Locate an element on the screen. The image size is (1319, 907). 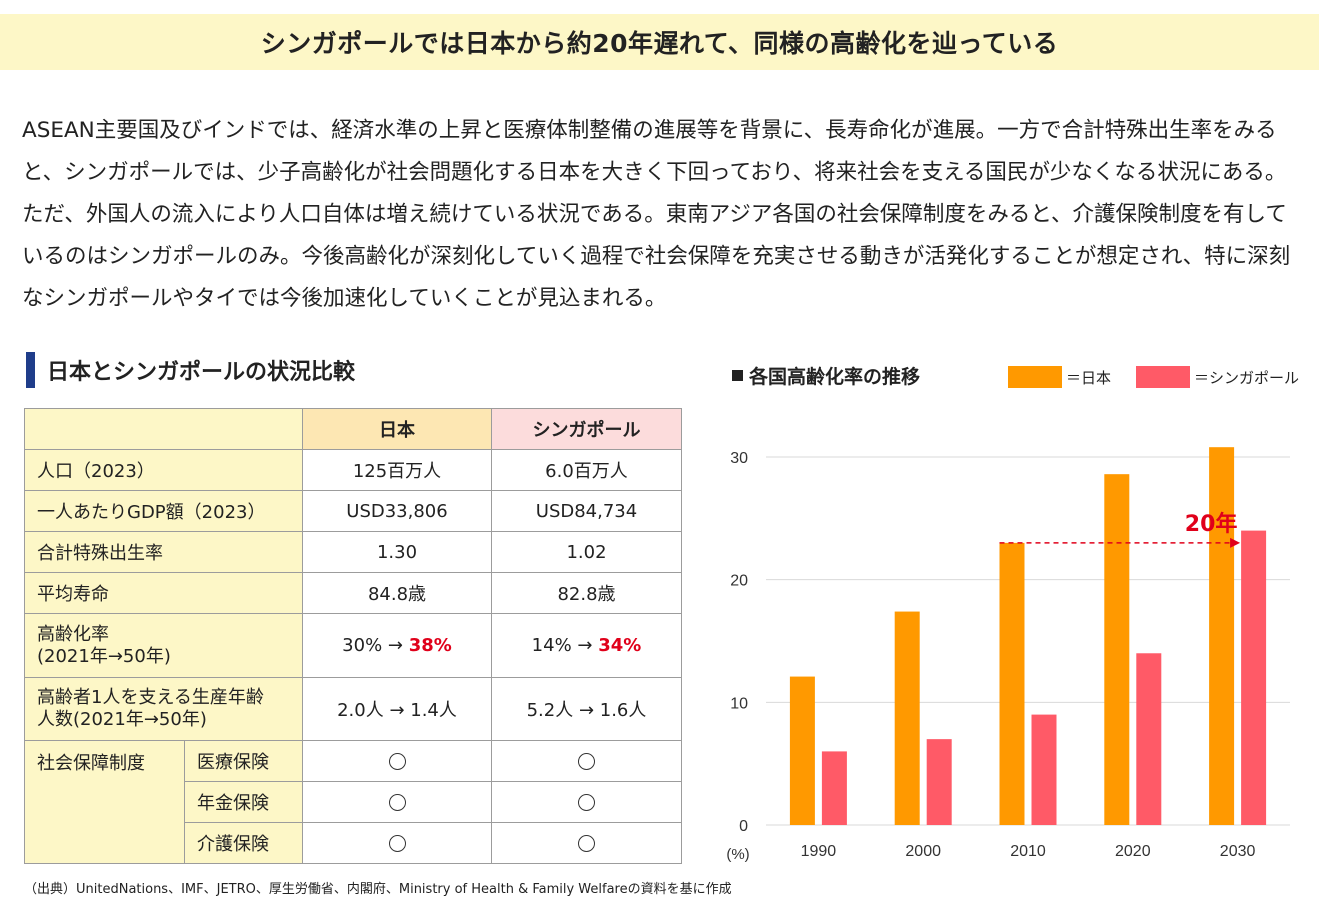
singapore-value: USD84,734 is located at coordinates (586, 511).